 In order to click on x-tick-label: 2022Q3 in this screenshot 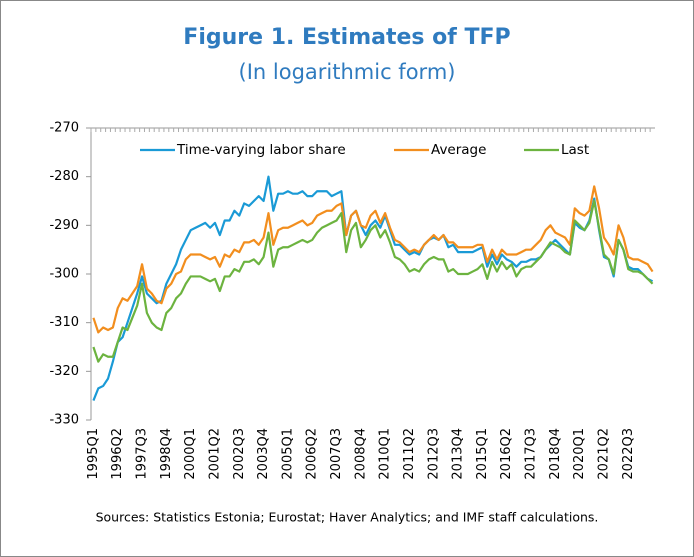, I will do `click(628, 454)`.